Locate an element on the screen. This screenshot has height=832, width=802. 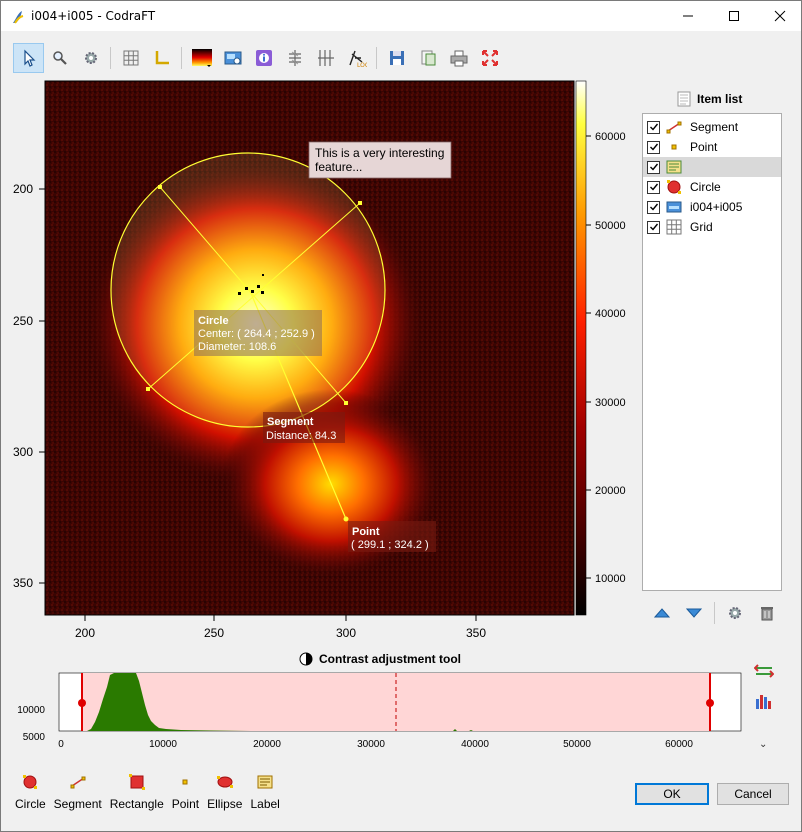
ok-button: OK is located at coordinates (672, 794).